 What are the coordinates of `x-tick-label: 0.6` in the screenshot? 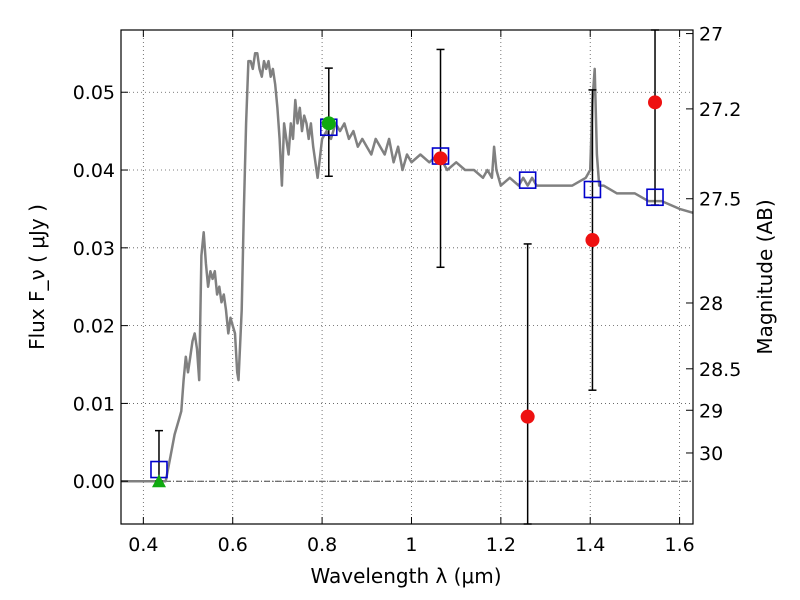 It's located at (233, 545).